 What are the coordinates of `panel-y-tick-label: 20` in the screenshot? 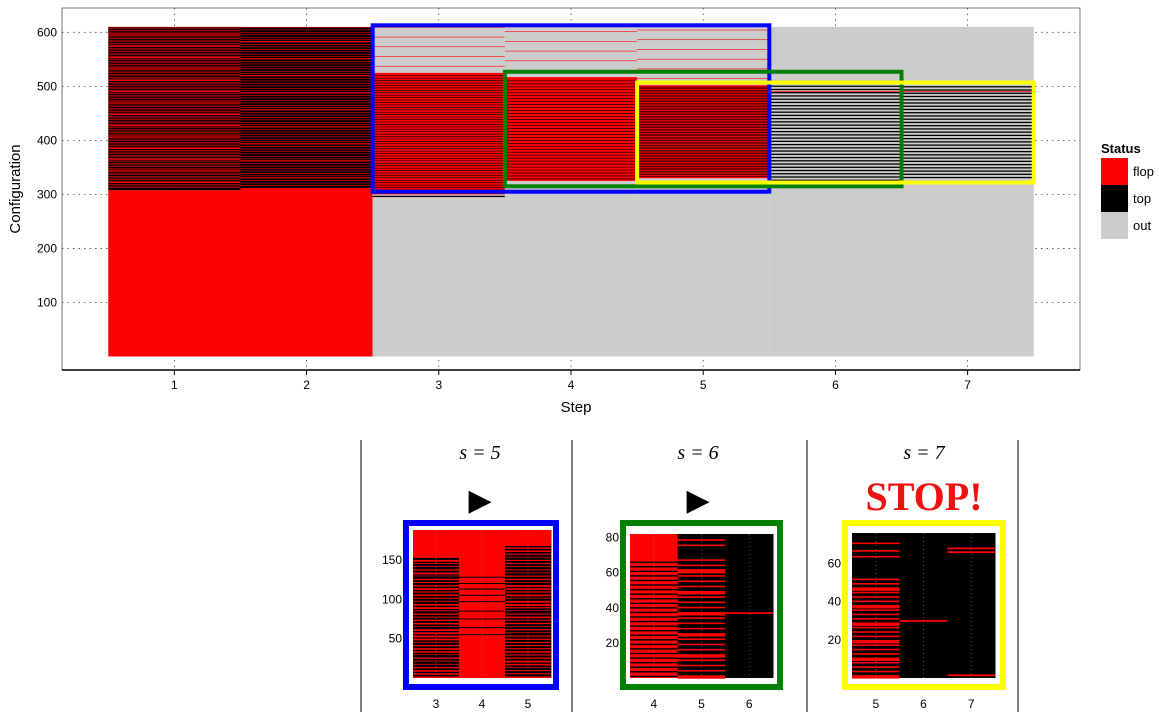 It's located at (613, 643).